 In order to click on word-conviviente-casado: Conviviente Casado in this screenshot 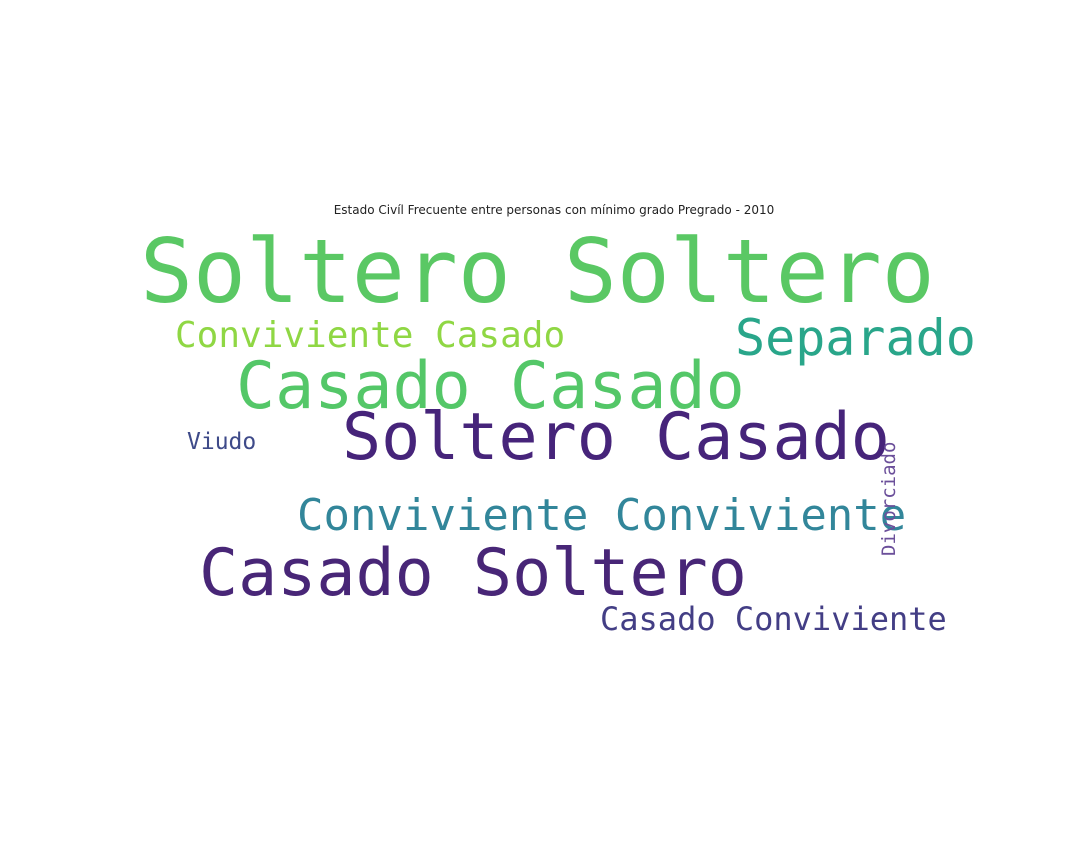, I will do `click(370, 335)`.